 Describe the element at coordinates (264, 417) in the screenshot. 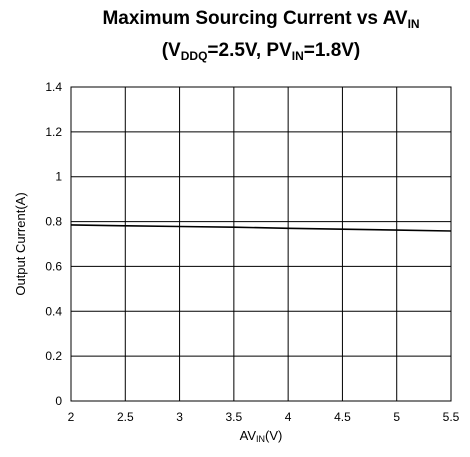

I see `x-tick-labels: 2 2.5 3 3.5 4 4.5 5 5.5` at that location.